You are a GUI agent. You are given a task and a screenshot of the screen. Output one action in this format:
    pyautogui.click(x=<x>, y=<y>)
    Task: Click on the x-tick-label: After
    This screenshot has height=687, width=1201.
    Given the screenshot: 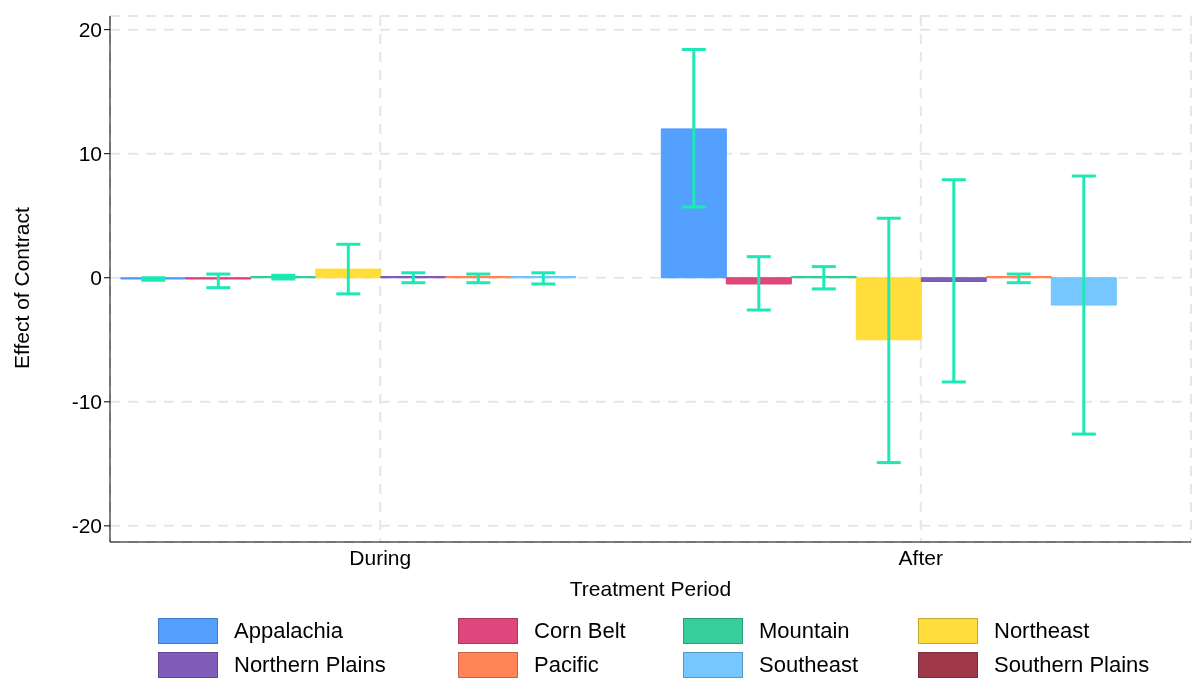 What is the action you would take?
    pyautogui.click(x=920, y=557)
    